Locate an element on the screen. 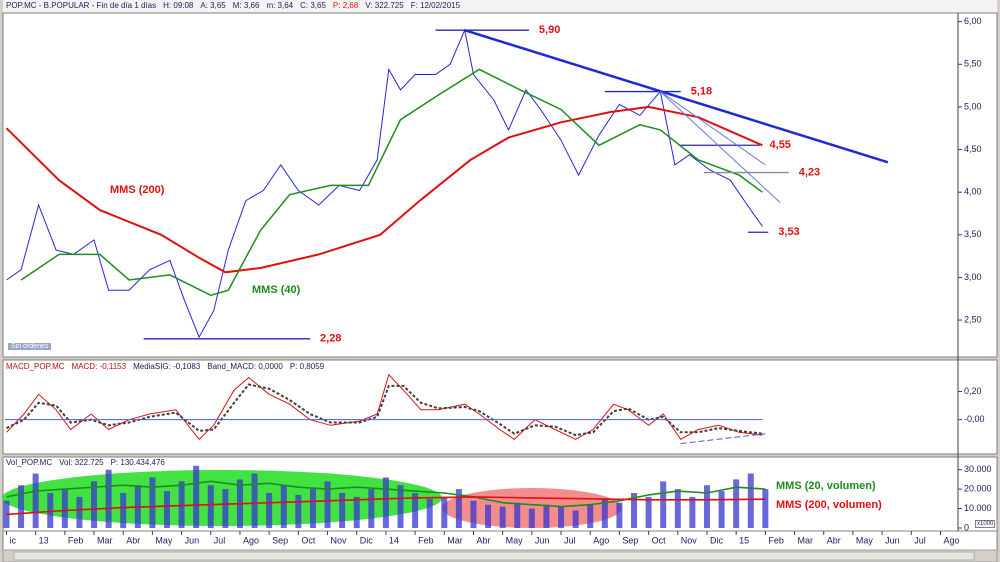 The image size is (1000, 562). level-label: 4,23 is located at coordinates (809, 172).